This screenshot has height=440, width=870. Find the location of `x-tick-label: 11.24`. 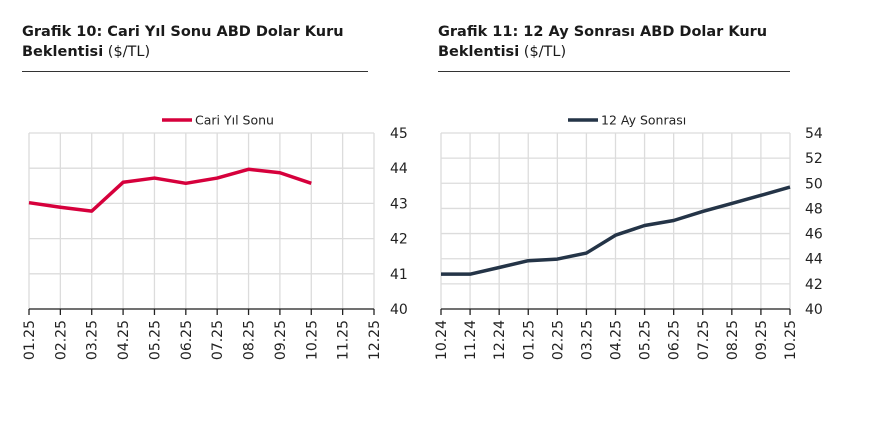

x-tick-label: 11.24 is located at coordinates (471, 340).